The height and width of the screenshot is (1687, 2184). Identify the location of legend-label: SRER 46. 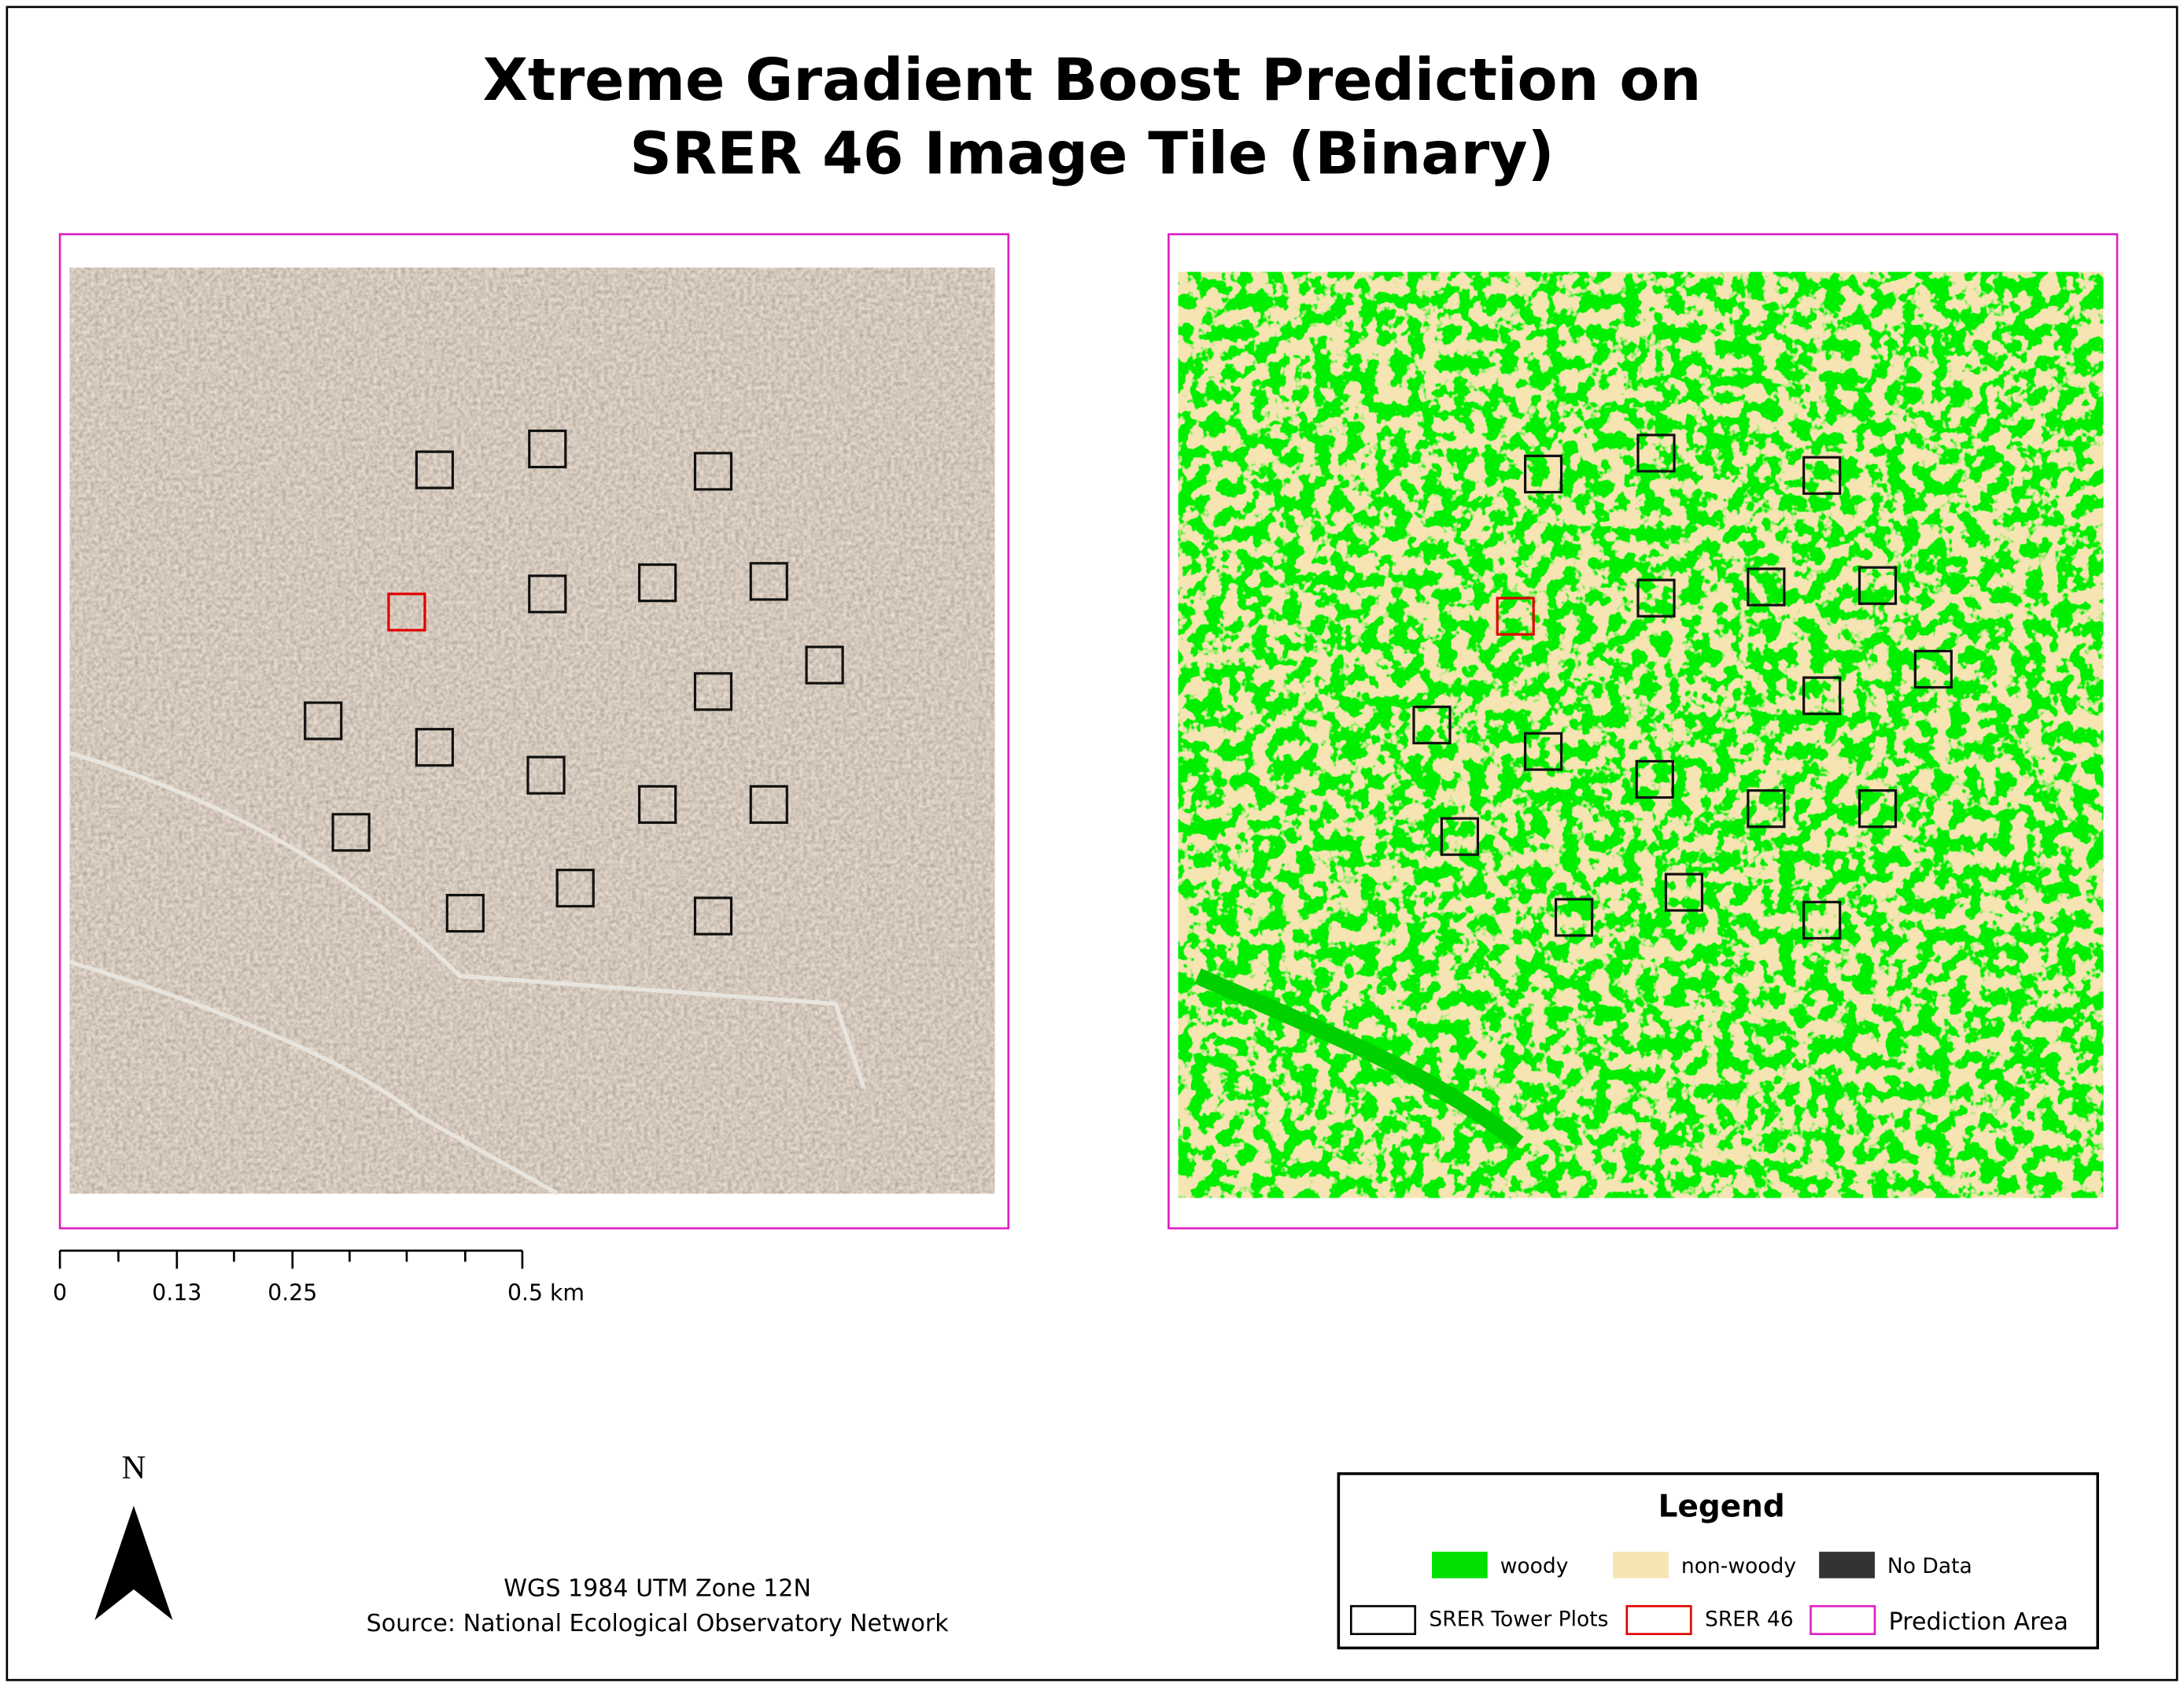
(1749, 1619).